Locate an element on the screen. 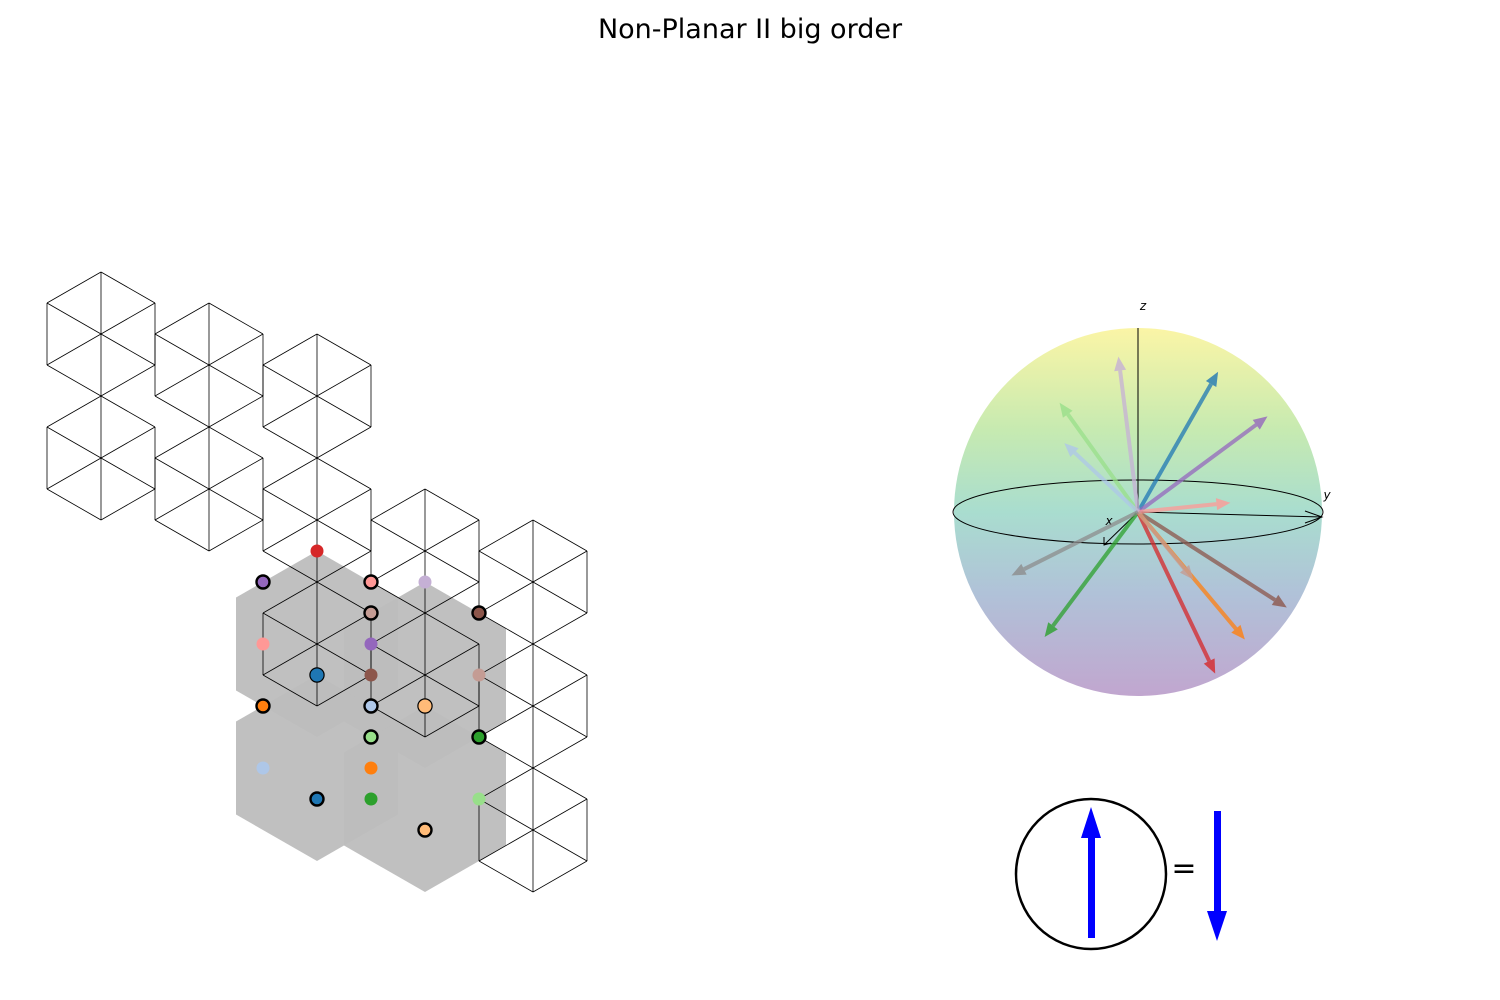 This screenshot has width=1500, height=1000. legend-down-arrow-shaft is located at coordinates (1217, 863).